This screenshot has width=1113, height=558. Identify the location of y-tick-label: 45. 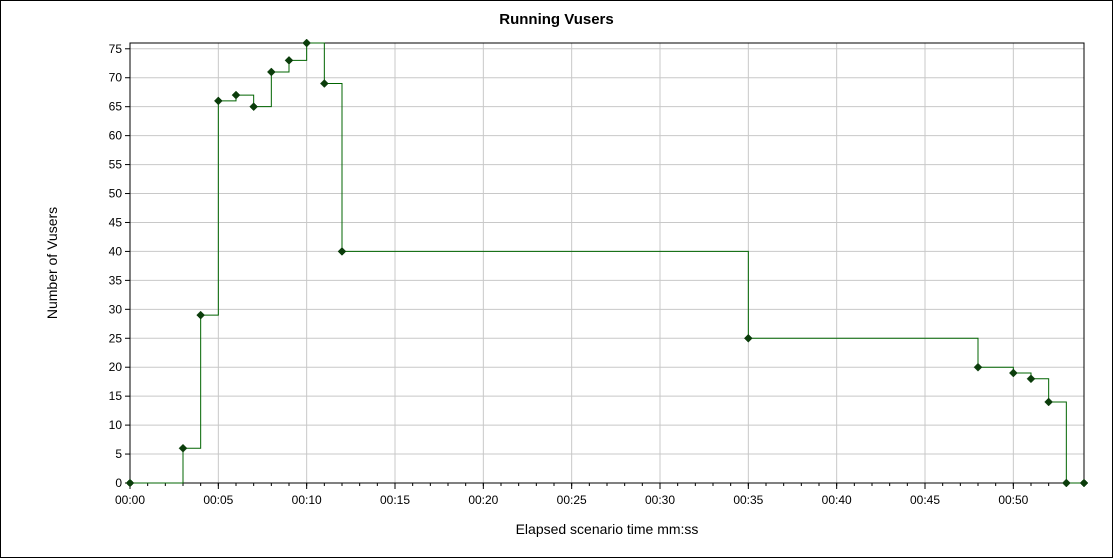
(116, 222).